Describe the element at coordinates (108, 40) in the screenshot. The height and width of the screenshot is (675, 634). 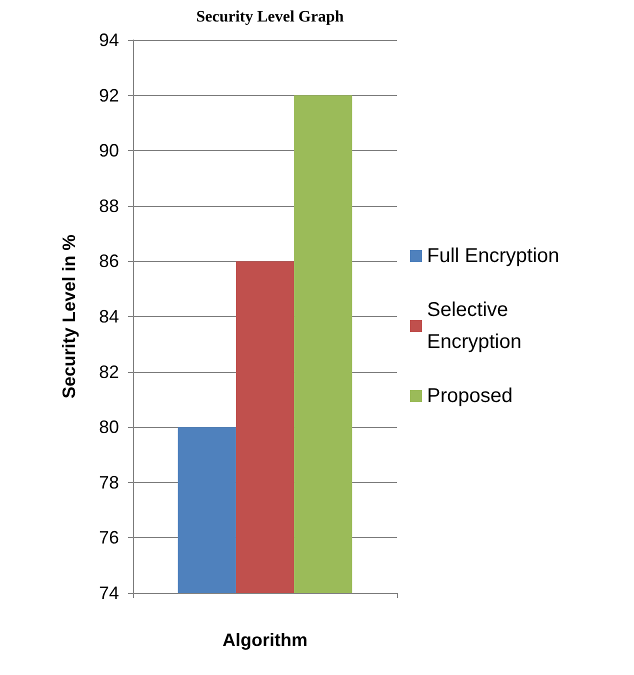
I see `y-tick-label: 94` at that location.